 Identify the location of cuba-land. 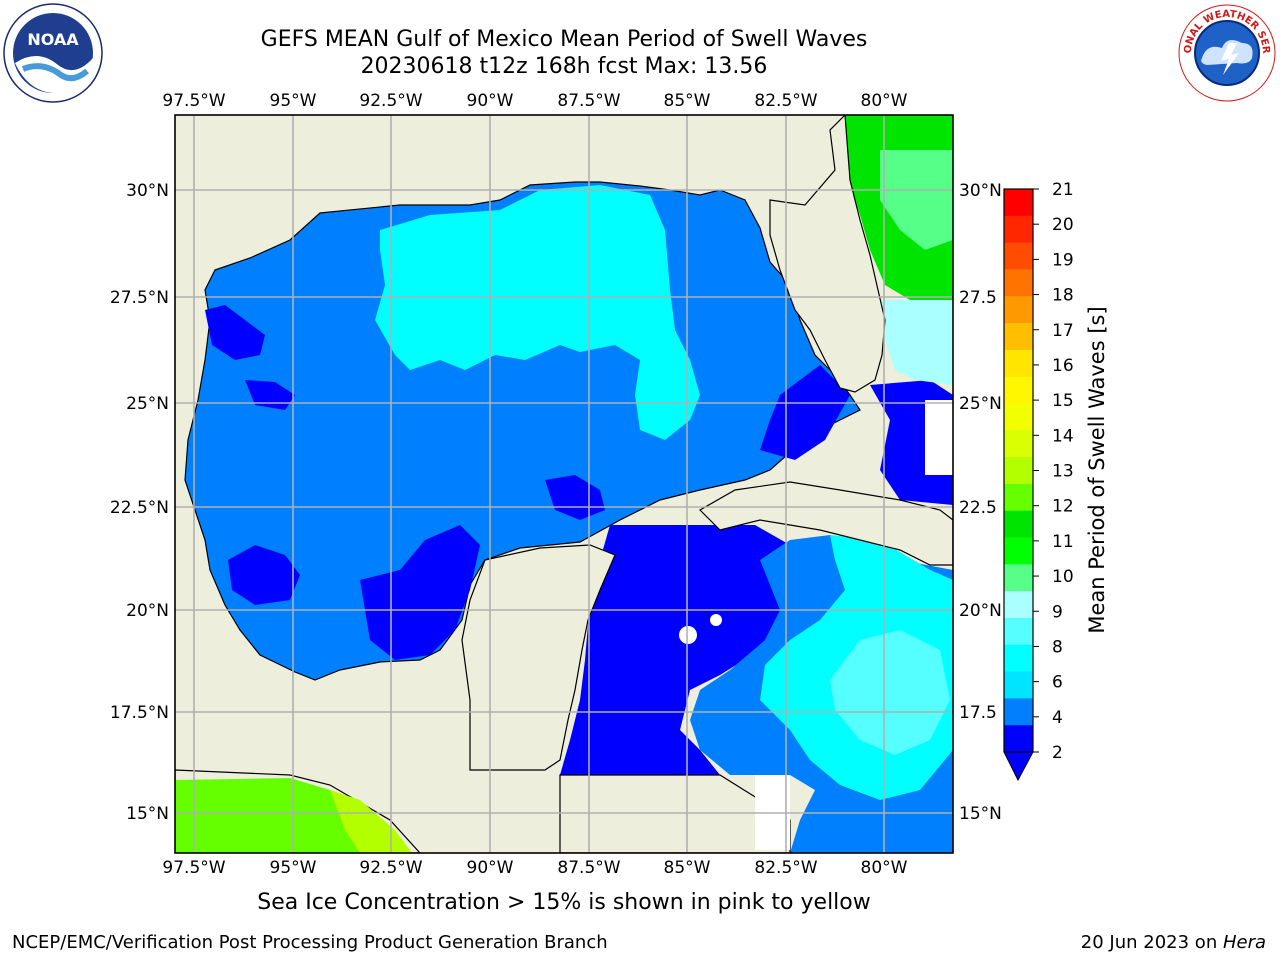
(826, 523).